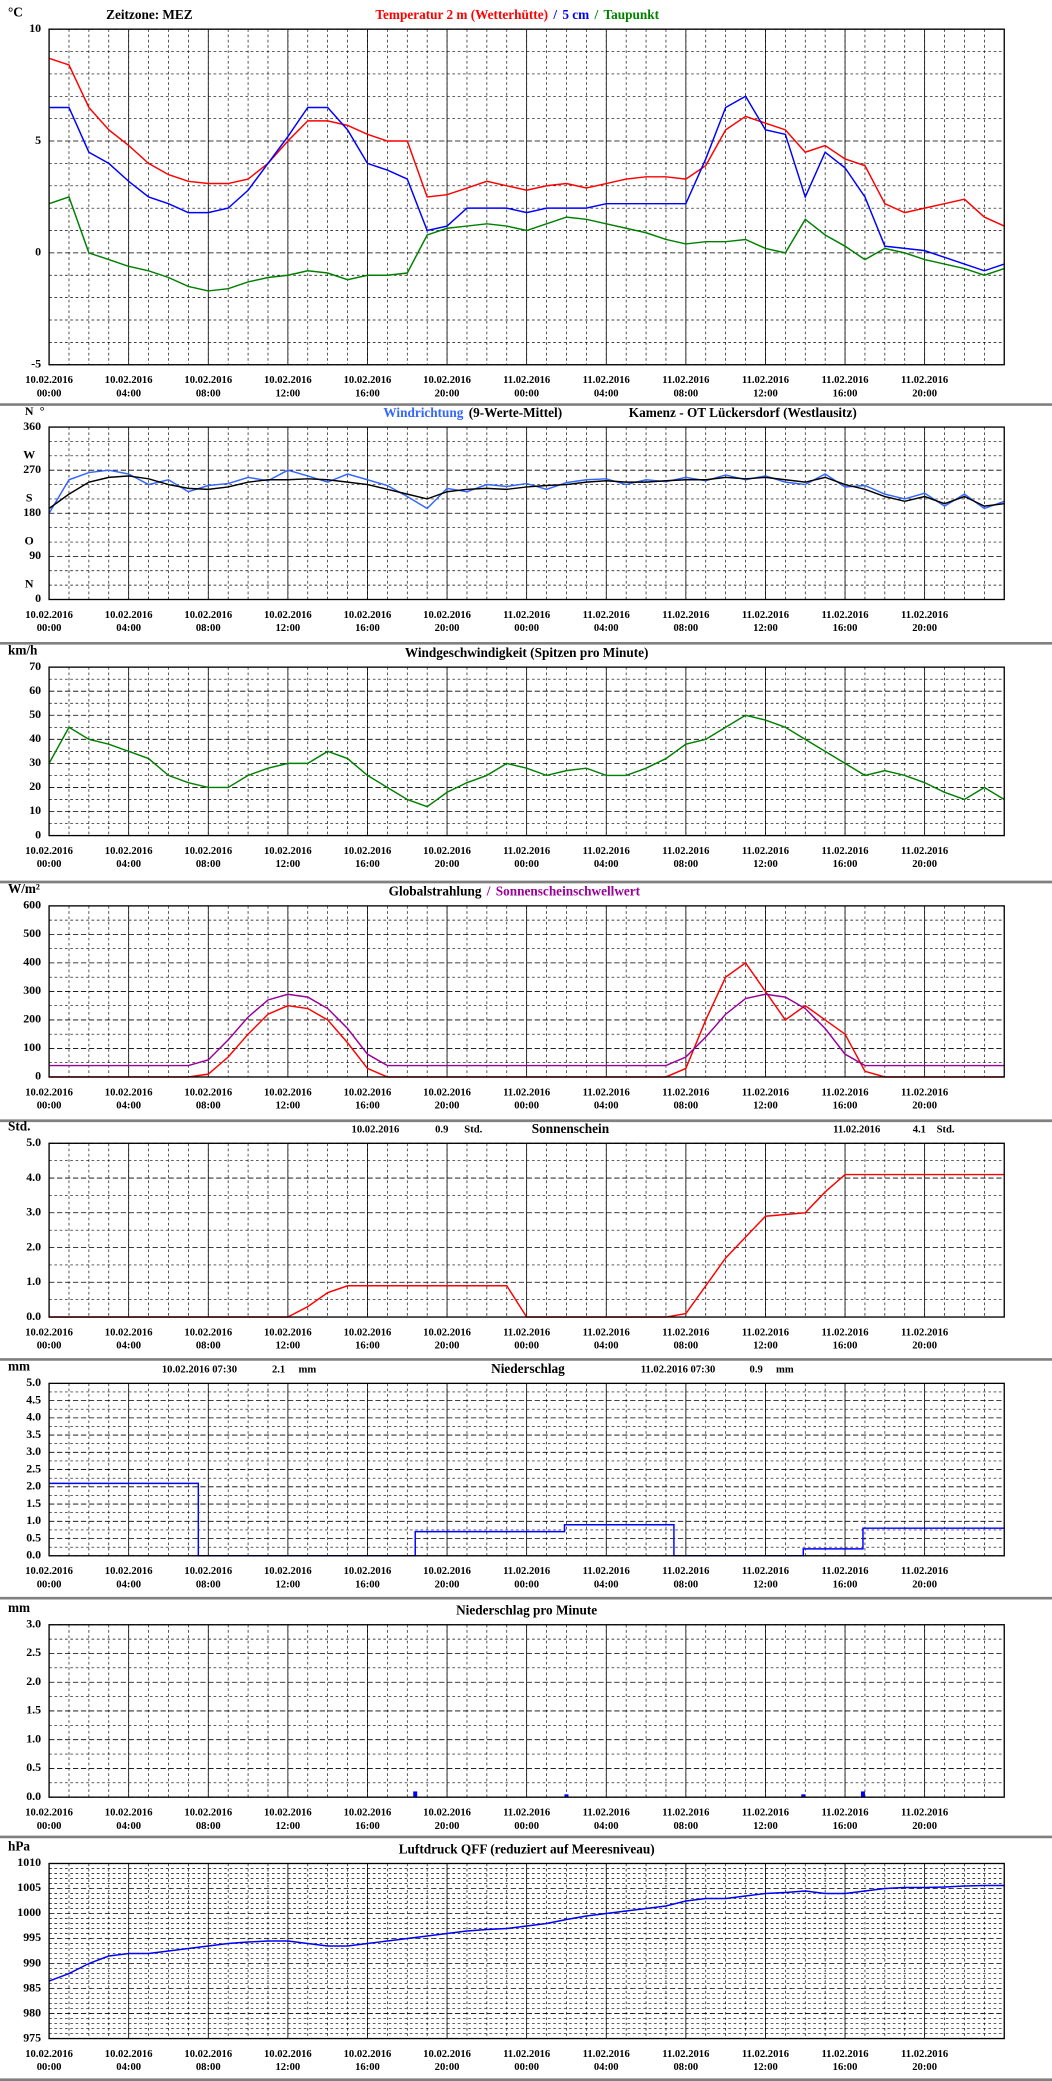  Describe the element at coordinates (32, 905) in the screenshot. I see `y-tick-label: 600` at that location.